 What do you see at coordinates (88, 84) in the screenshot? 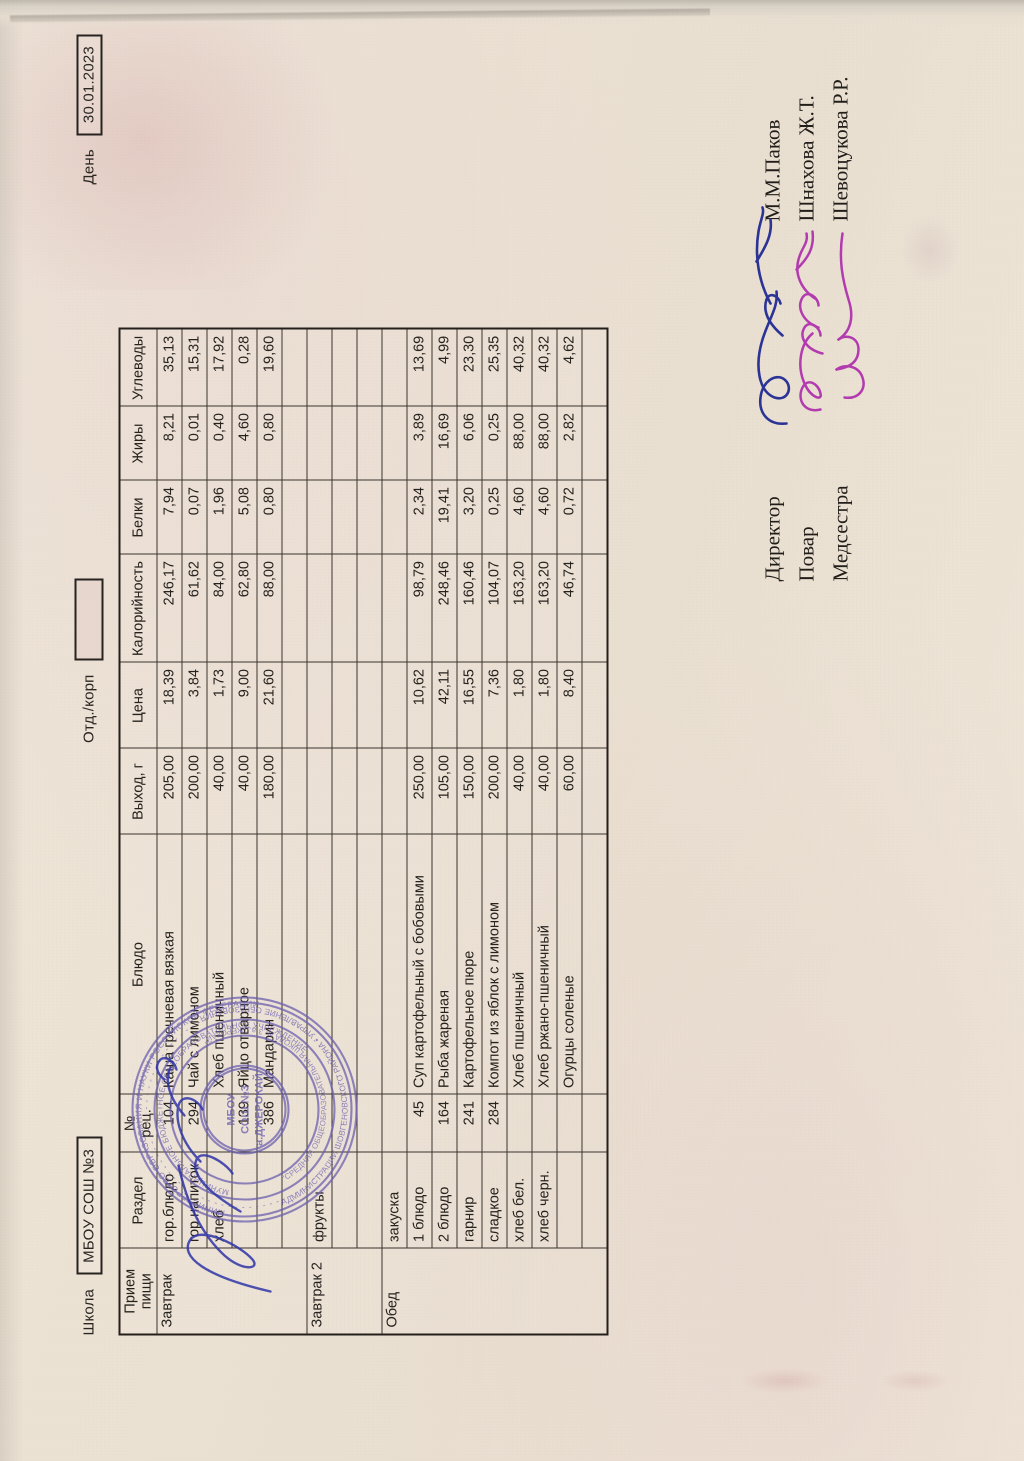
I see `date-field: 30.01.2023` at bounding box center [88, 84].